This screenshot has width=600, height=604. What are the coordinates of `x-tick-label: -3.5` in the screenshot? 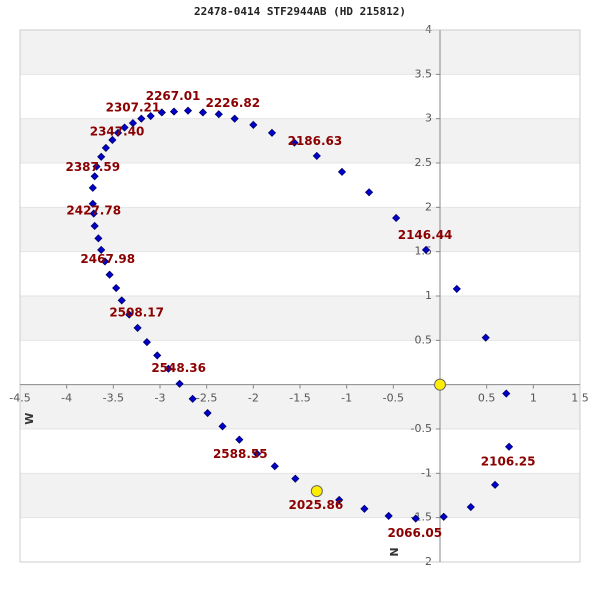 It's located at (113, 398).